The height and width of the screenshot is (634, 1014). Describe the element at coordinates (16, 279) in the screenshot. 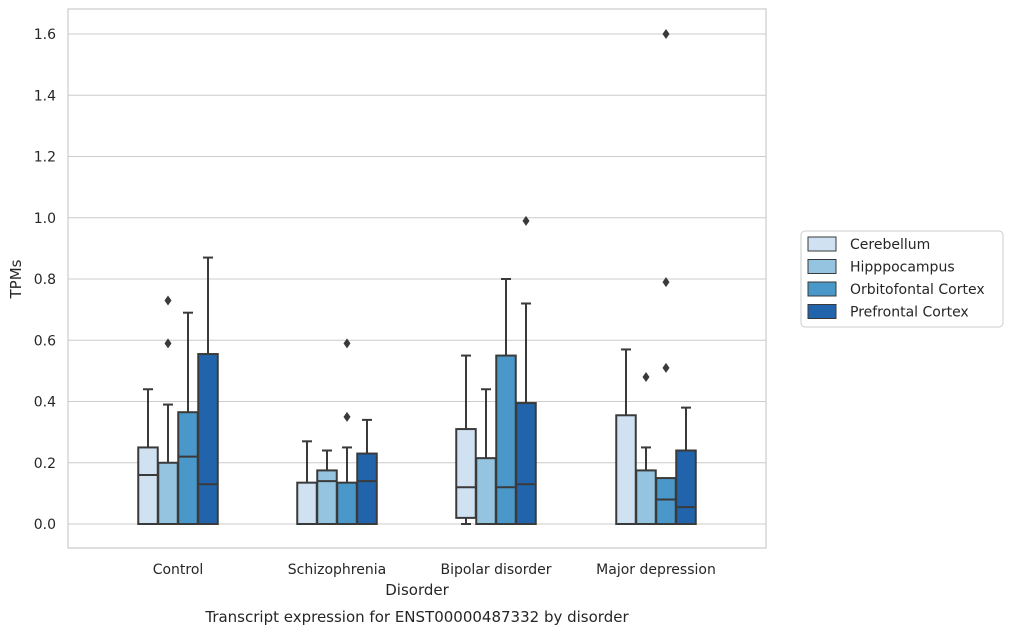

I see `y-axis-label: TPMs` at that location.